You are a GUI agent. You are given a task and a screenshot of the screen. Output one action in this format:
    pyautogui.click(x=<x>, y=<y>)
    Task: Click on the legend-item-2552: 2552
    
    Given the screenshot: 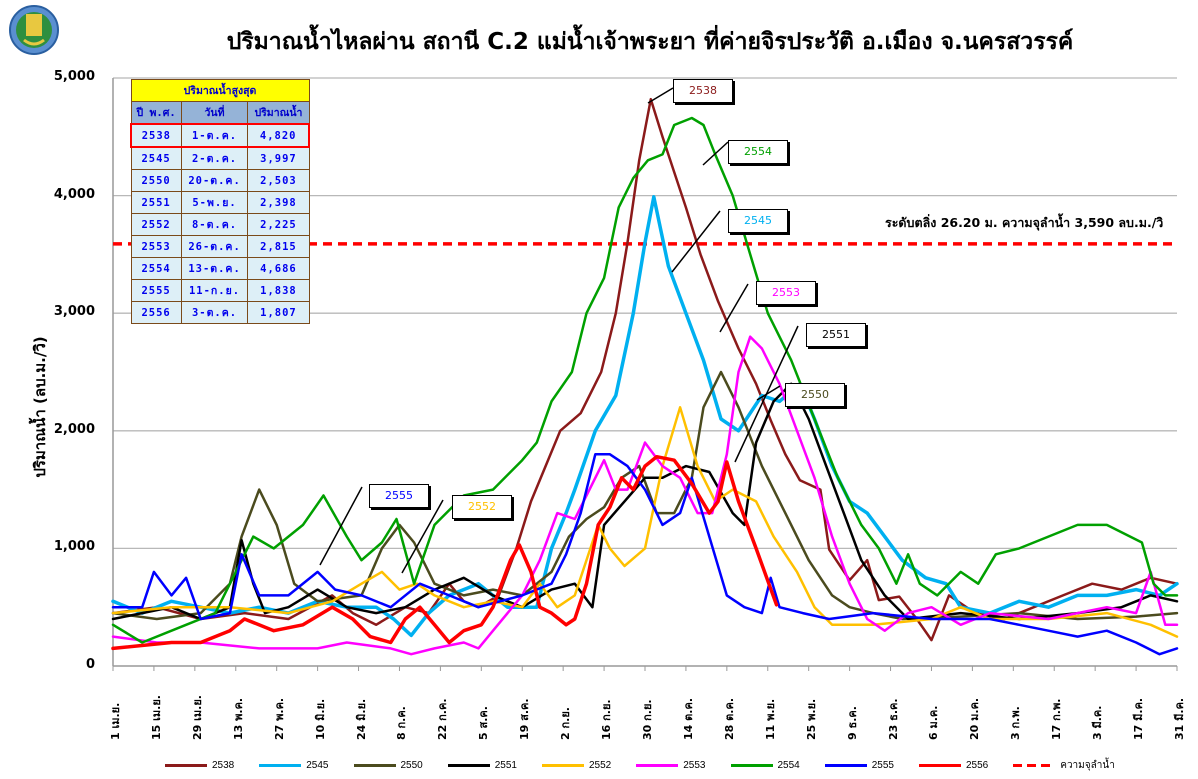 What is the action you would take?
    pyautogui.click(x=576, y=765)
    